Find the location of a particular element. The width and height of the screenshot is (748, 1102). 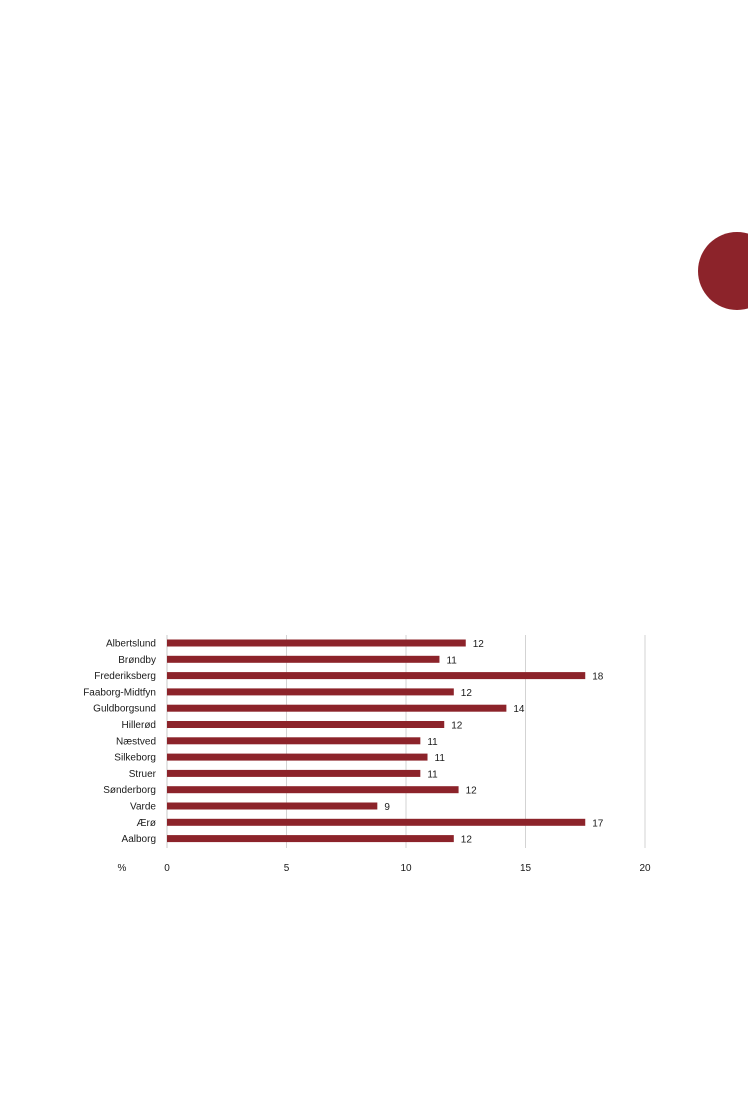

x-tick-label: 5 is located at coordinates (287, 868).